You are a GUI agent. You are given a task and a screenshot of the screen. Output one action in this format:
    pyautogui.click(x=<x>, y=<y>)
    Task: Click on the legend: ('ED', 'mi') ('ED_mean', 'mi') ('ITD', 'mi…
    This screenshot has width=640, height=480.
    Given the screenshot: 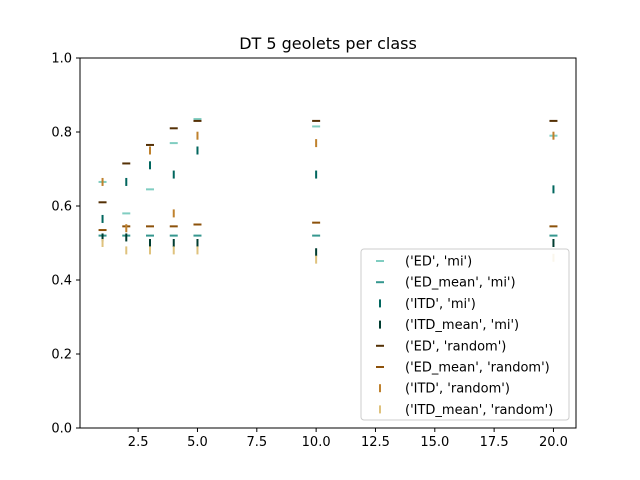 What is the action you would take?
    pyautogui.click(x=465, y=334)
    